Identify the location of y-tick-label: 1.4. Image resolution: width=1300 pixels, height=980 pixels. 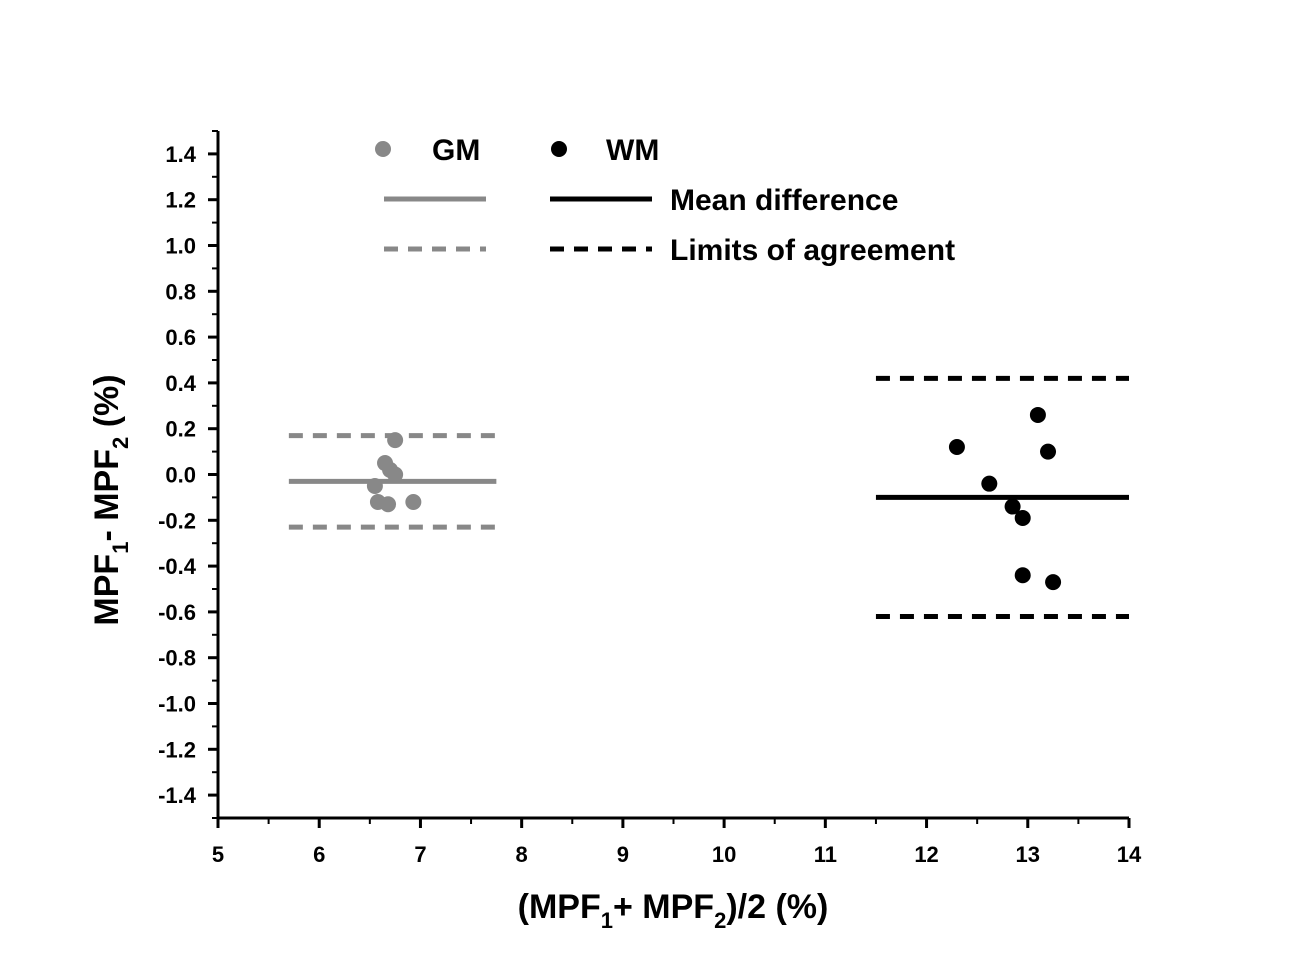
(180, 154).